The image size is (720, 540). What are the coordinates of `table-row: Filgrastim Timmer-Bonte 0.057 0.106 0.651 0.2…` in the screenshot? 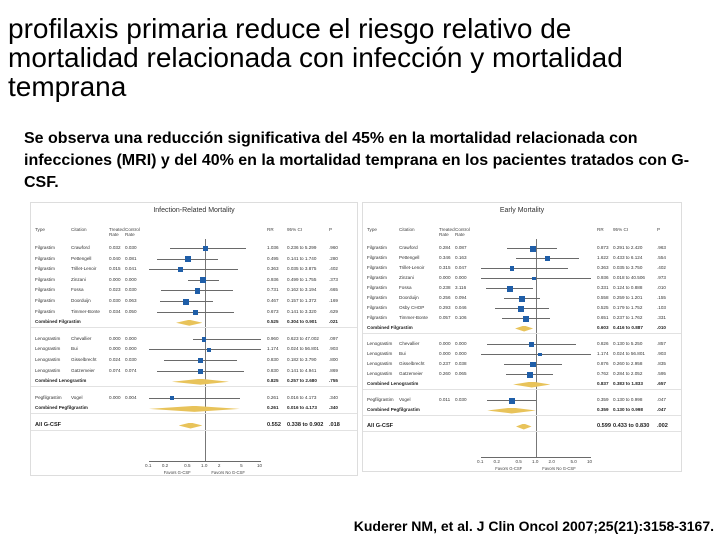 It's located at (522, 318).